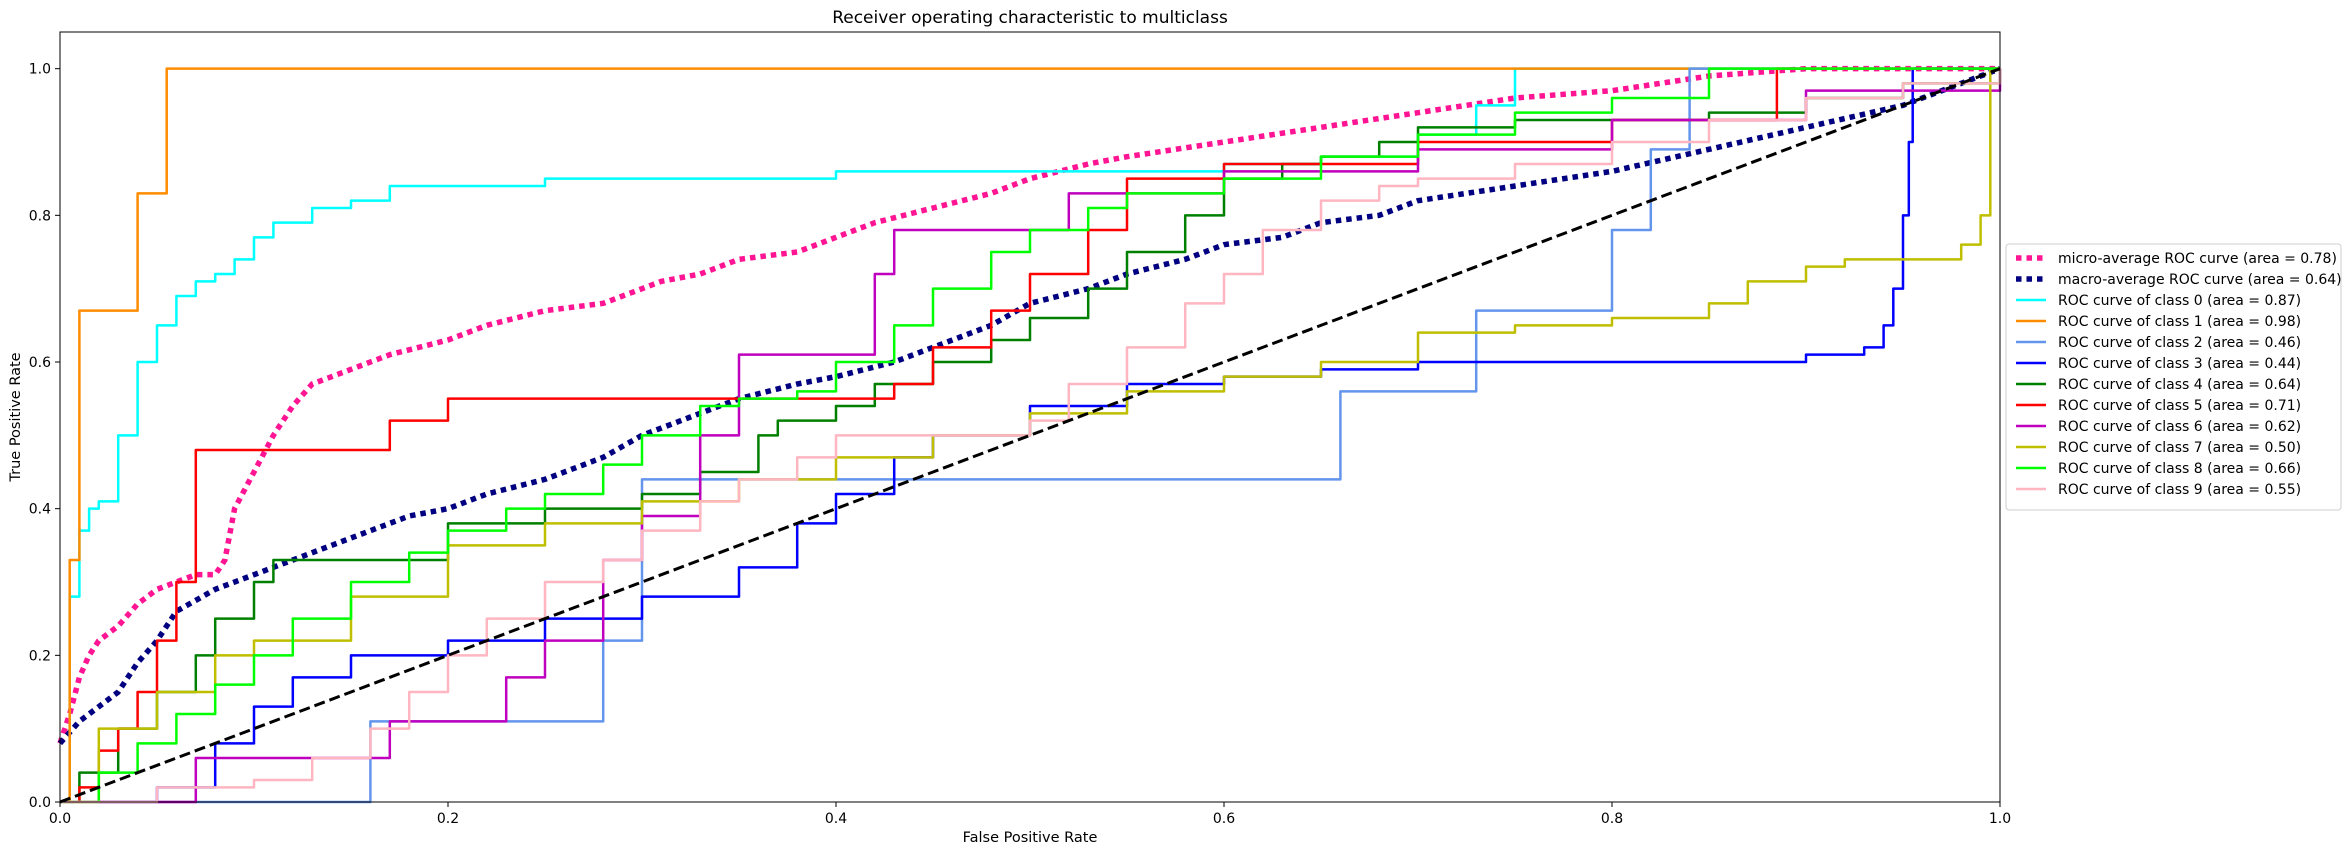 The width and height of the screenshot is (2347, 855). I want to click on y-tick-label: 0.2, so click(40, 656).